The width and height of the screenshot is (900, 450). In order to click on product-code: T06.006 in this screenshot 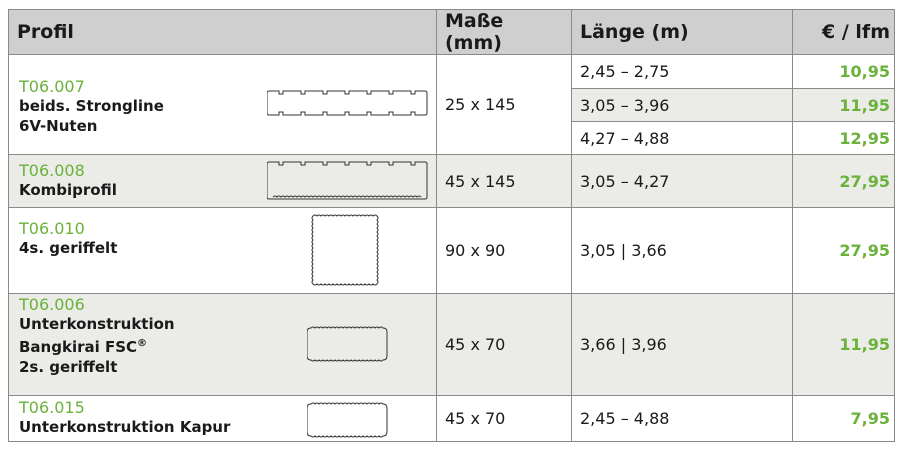, I will do `click(52, 304)`.